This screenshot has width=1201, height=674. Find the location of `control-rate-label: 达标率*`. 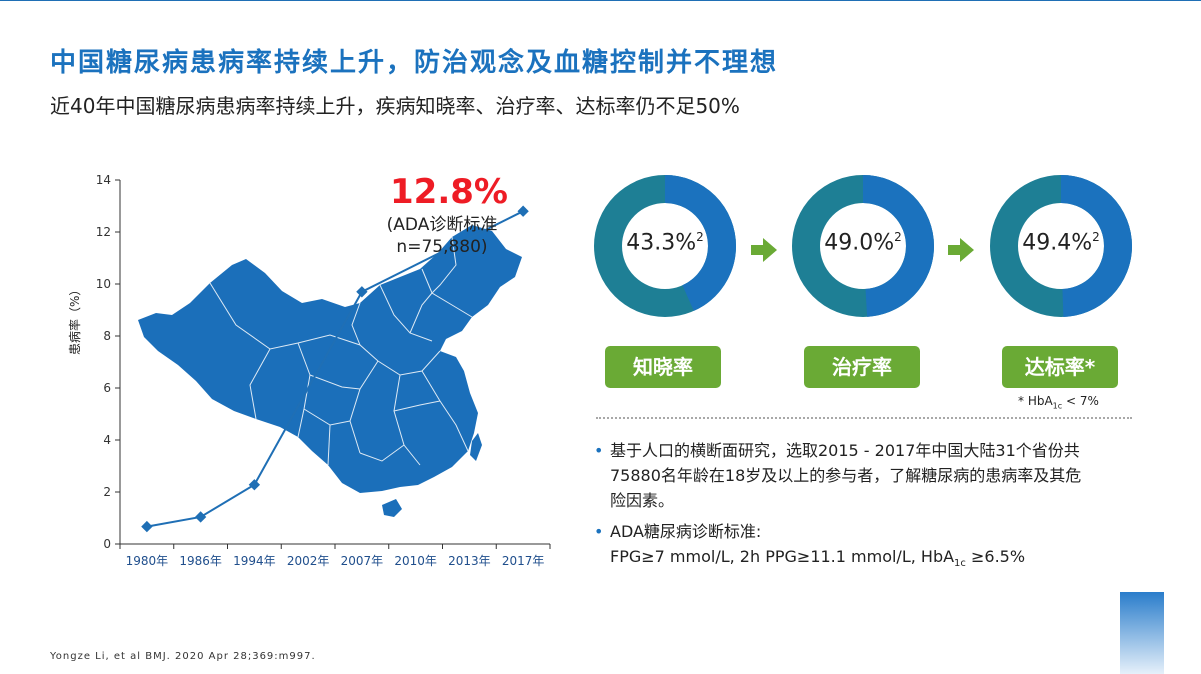

control-rate-label: 达标率* is located at coordinates (1060, 367).